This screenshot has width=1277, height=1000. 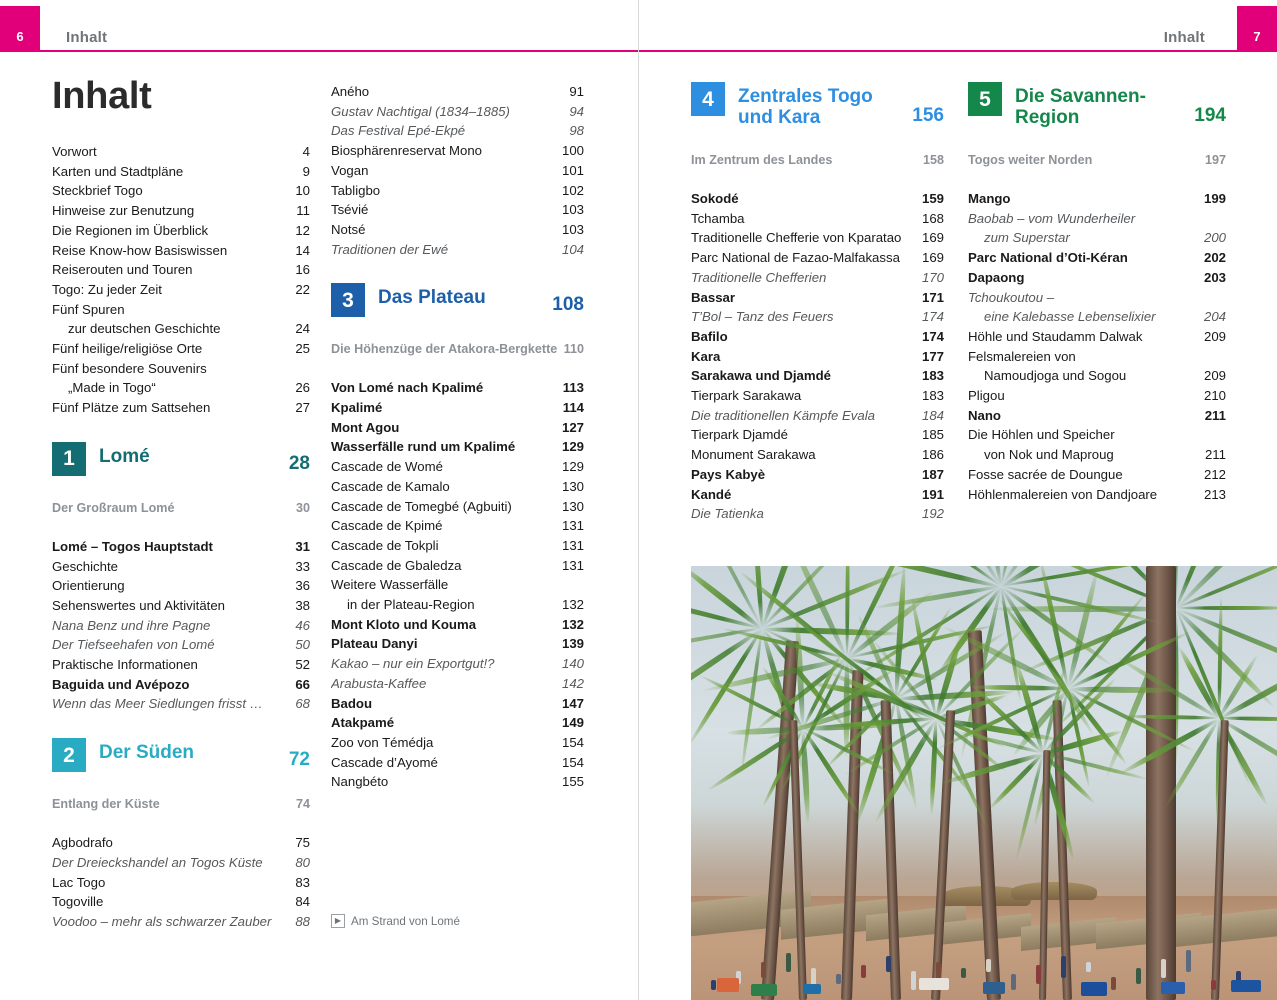 I want to click on toc-entry: Parc National de Fazao-Malfakassa 169, so click(x=817, y=258).